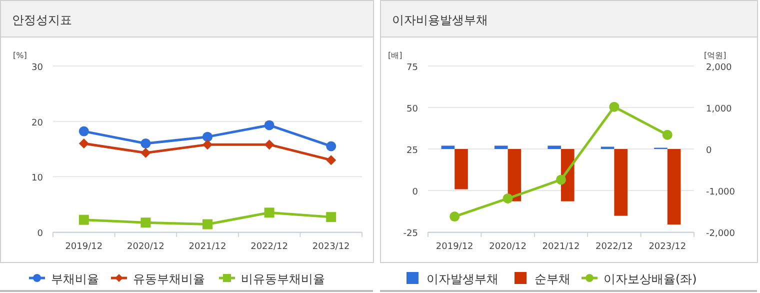 Image resolution: width=760 pixels, height=293 pixels. I want to click on y-tick-label: 30, so click(38, 68).